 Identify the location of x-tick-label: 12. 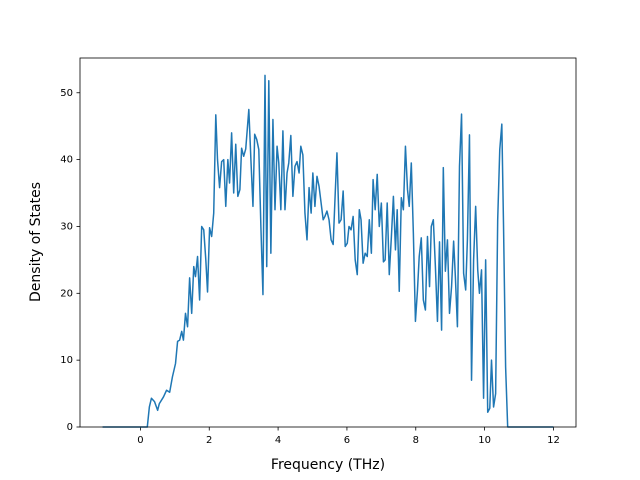
(553, 440).